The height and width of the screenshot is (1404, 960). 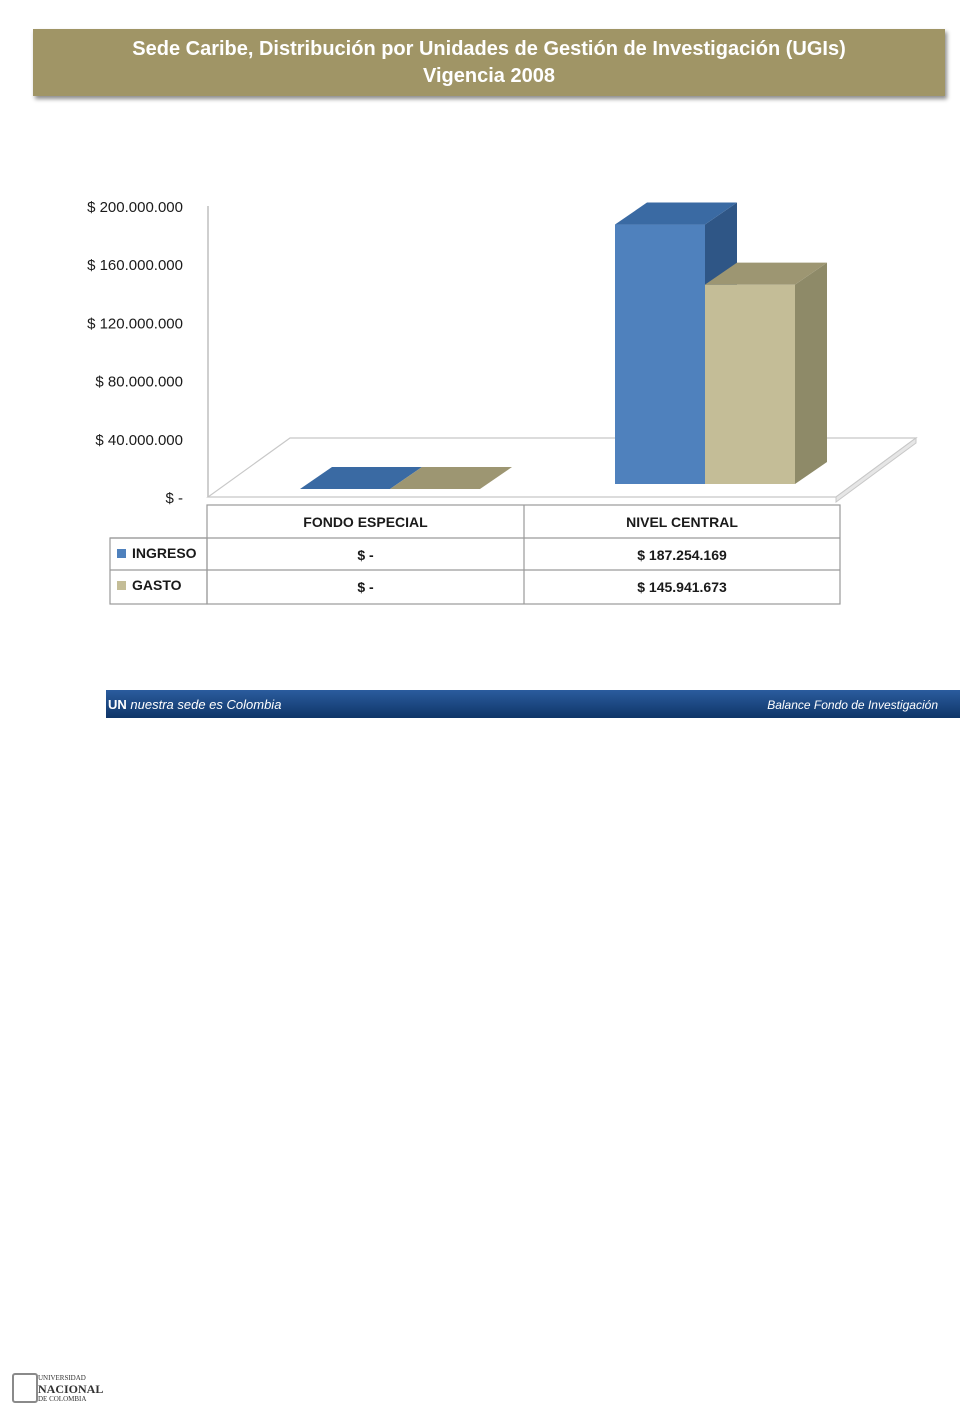 What do you see at coordinates (811, 373) in the screenshot?
I see `bar-gasto-side` at bounding box center [811, 373].